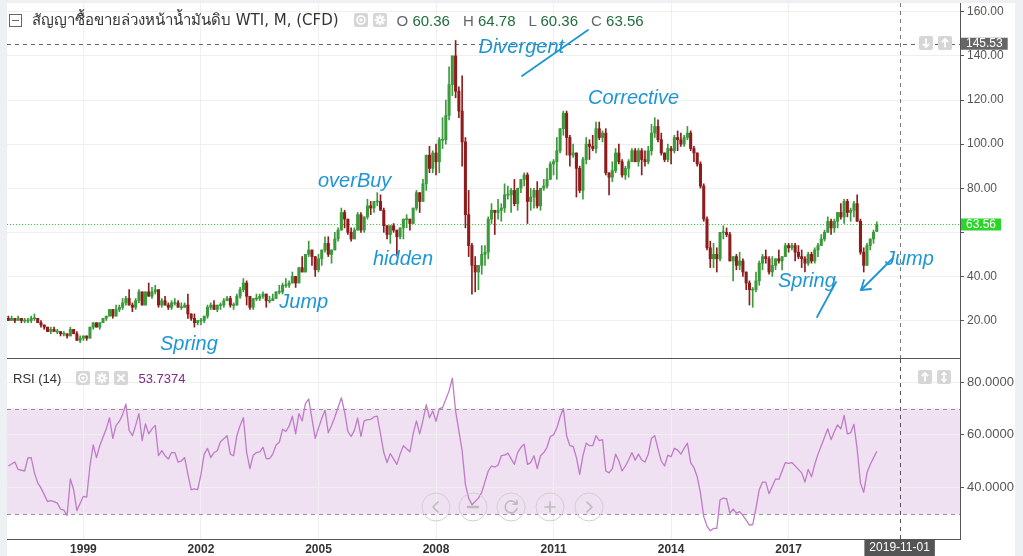  What do you see at coordinates (982, 319) in the screenshot?
I see `y-tick-label: 20.00` at bounding box center [982, 319].